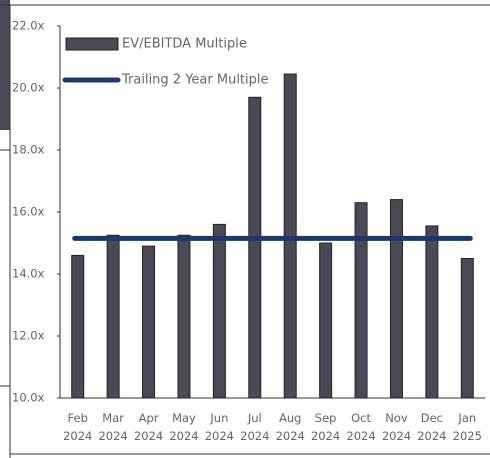  Describe the element at coordinates (183, 427) in the screenshot. I see `x-tick-label: May 2024` at that location.